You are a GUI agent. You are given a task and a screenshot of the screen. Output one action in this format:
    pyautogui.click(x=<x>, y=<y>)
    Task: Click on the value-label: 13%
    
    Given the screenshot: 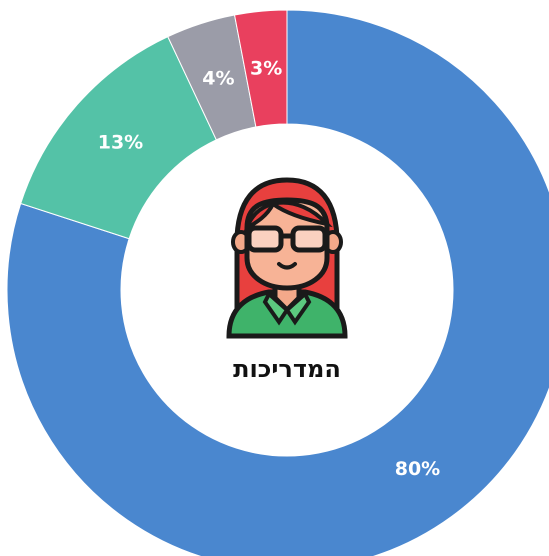 What is the action you would take?
    pyautogui.click(x=120, y=143)
    